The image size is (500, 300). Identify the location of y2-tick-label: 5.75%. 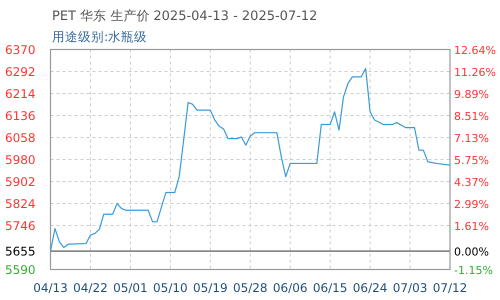
(471, 160).